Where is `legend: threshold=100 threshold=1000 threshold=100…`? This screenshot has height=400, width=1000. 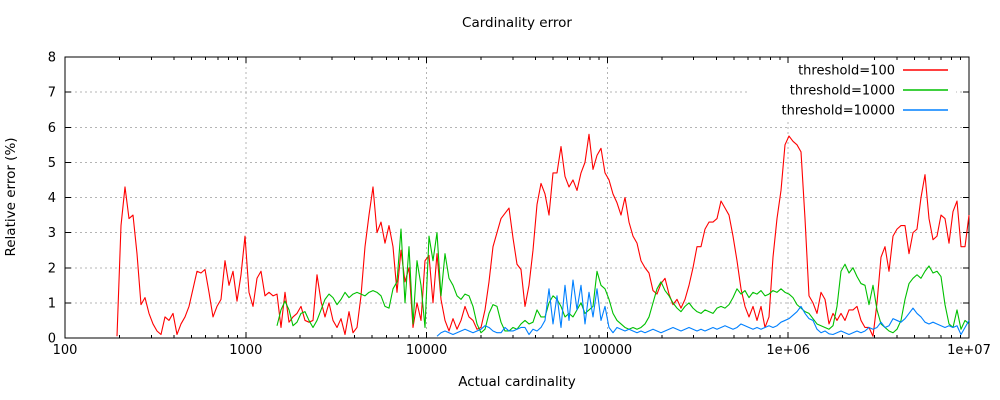
legend: threshold=100 threshold=1000 threshold=100… is located at coordinates (865, 91).